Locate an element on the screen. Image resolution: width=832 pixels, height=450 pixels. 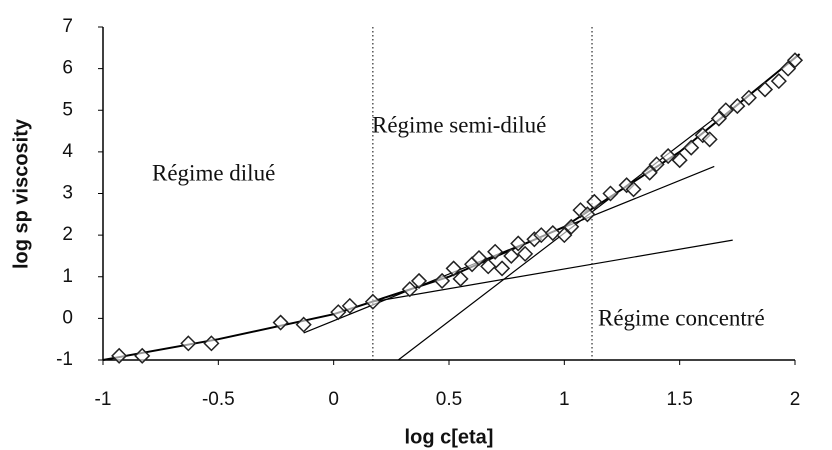
y-tick-label: -1 is located at coordinates (64, 359).